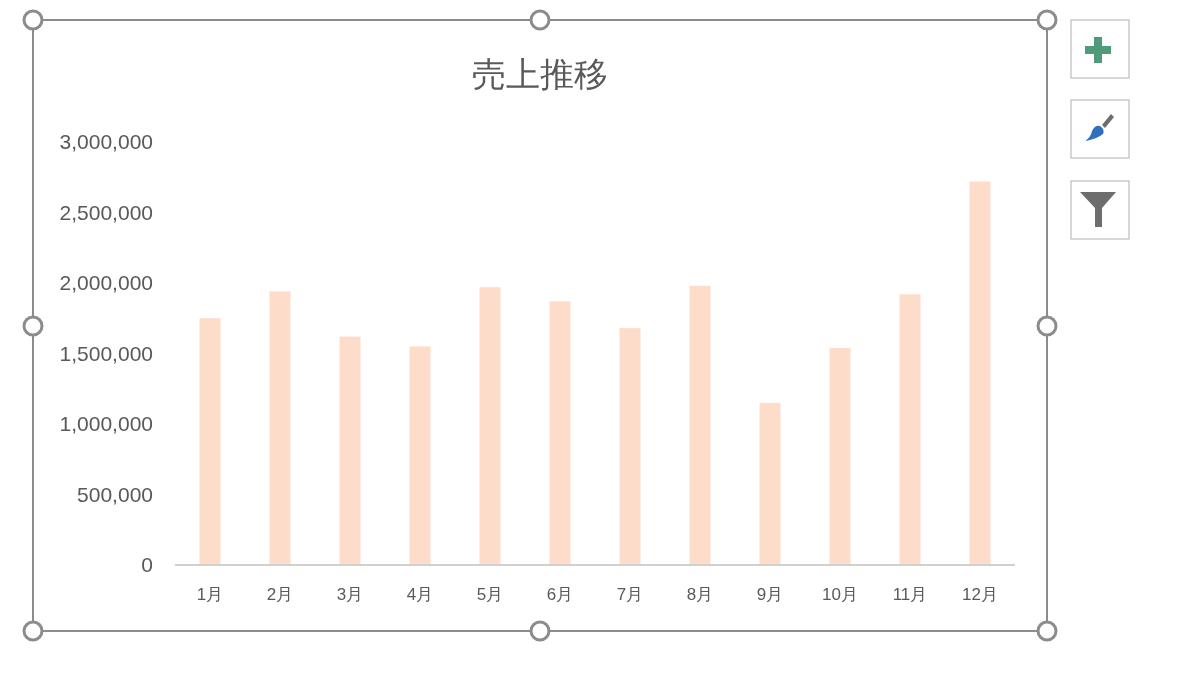 This screenshot has height=676, width=1198. What do you see at coordinates (560, 594) in the screenshot?
I see `x-tick-label: 6月` at bounding box center [560, 594].